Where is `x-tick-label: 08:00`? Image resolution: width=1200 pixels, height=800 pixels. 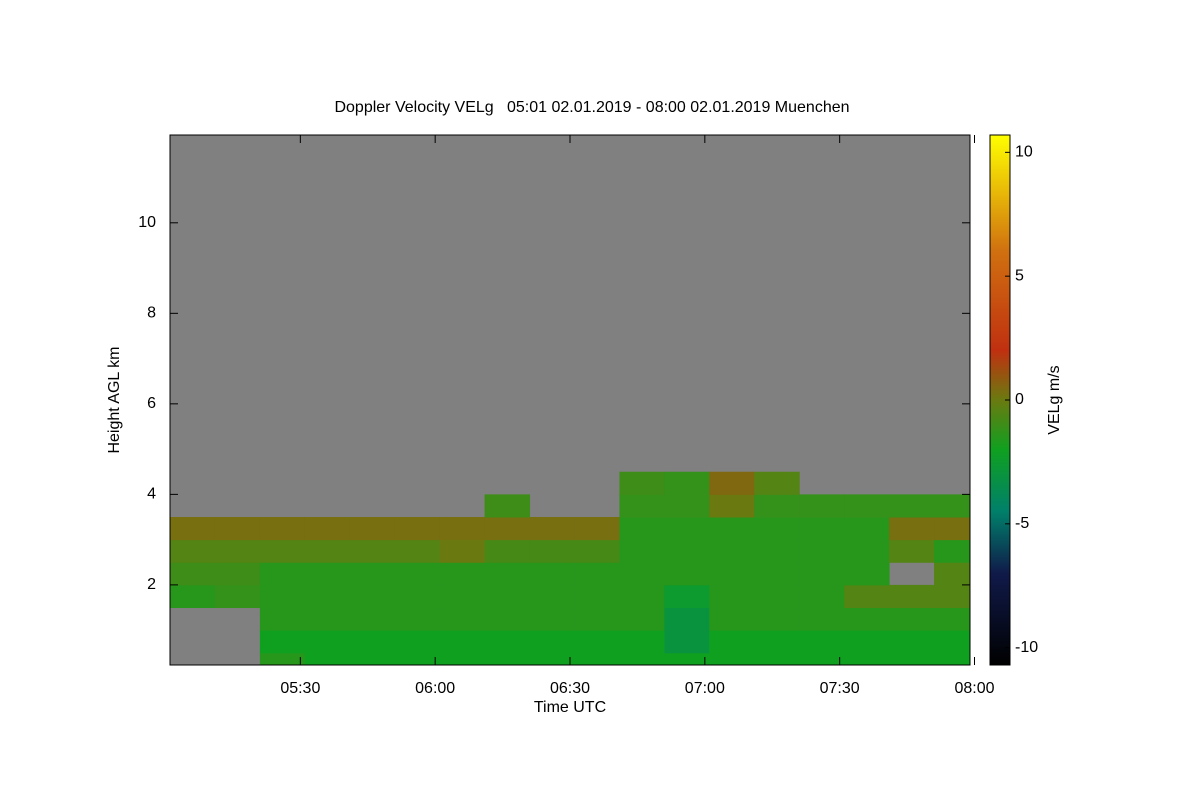 x-tick-label: 08:00 is located at coordinates (974, 688).